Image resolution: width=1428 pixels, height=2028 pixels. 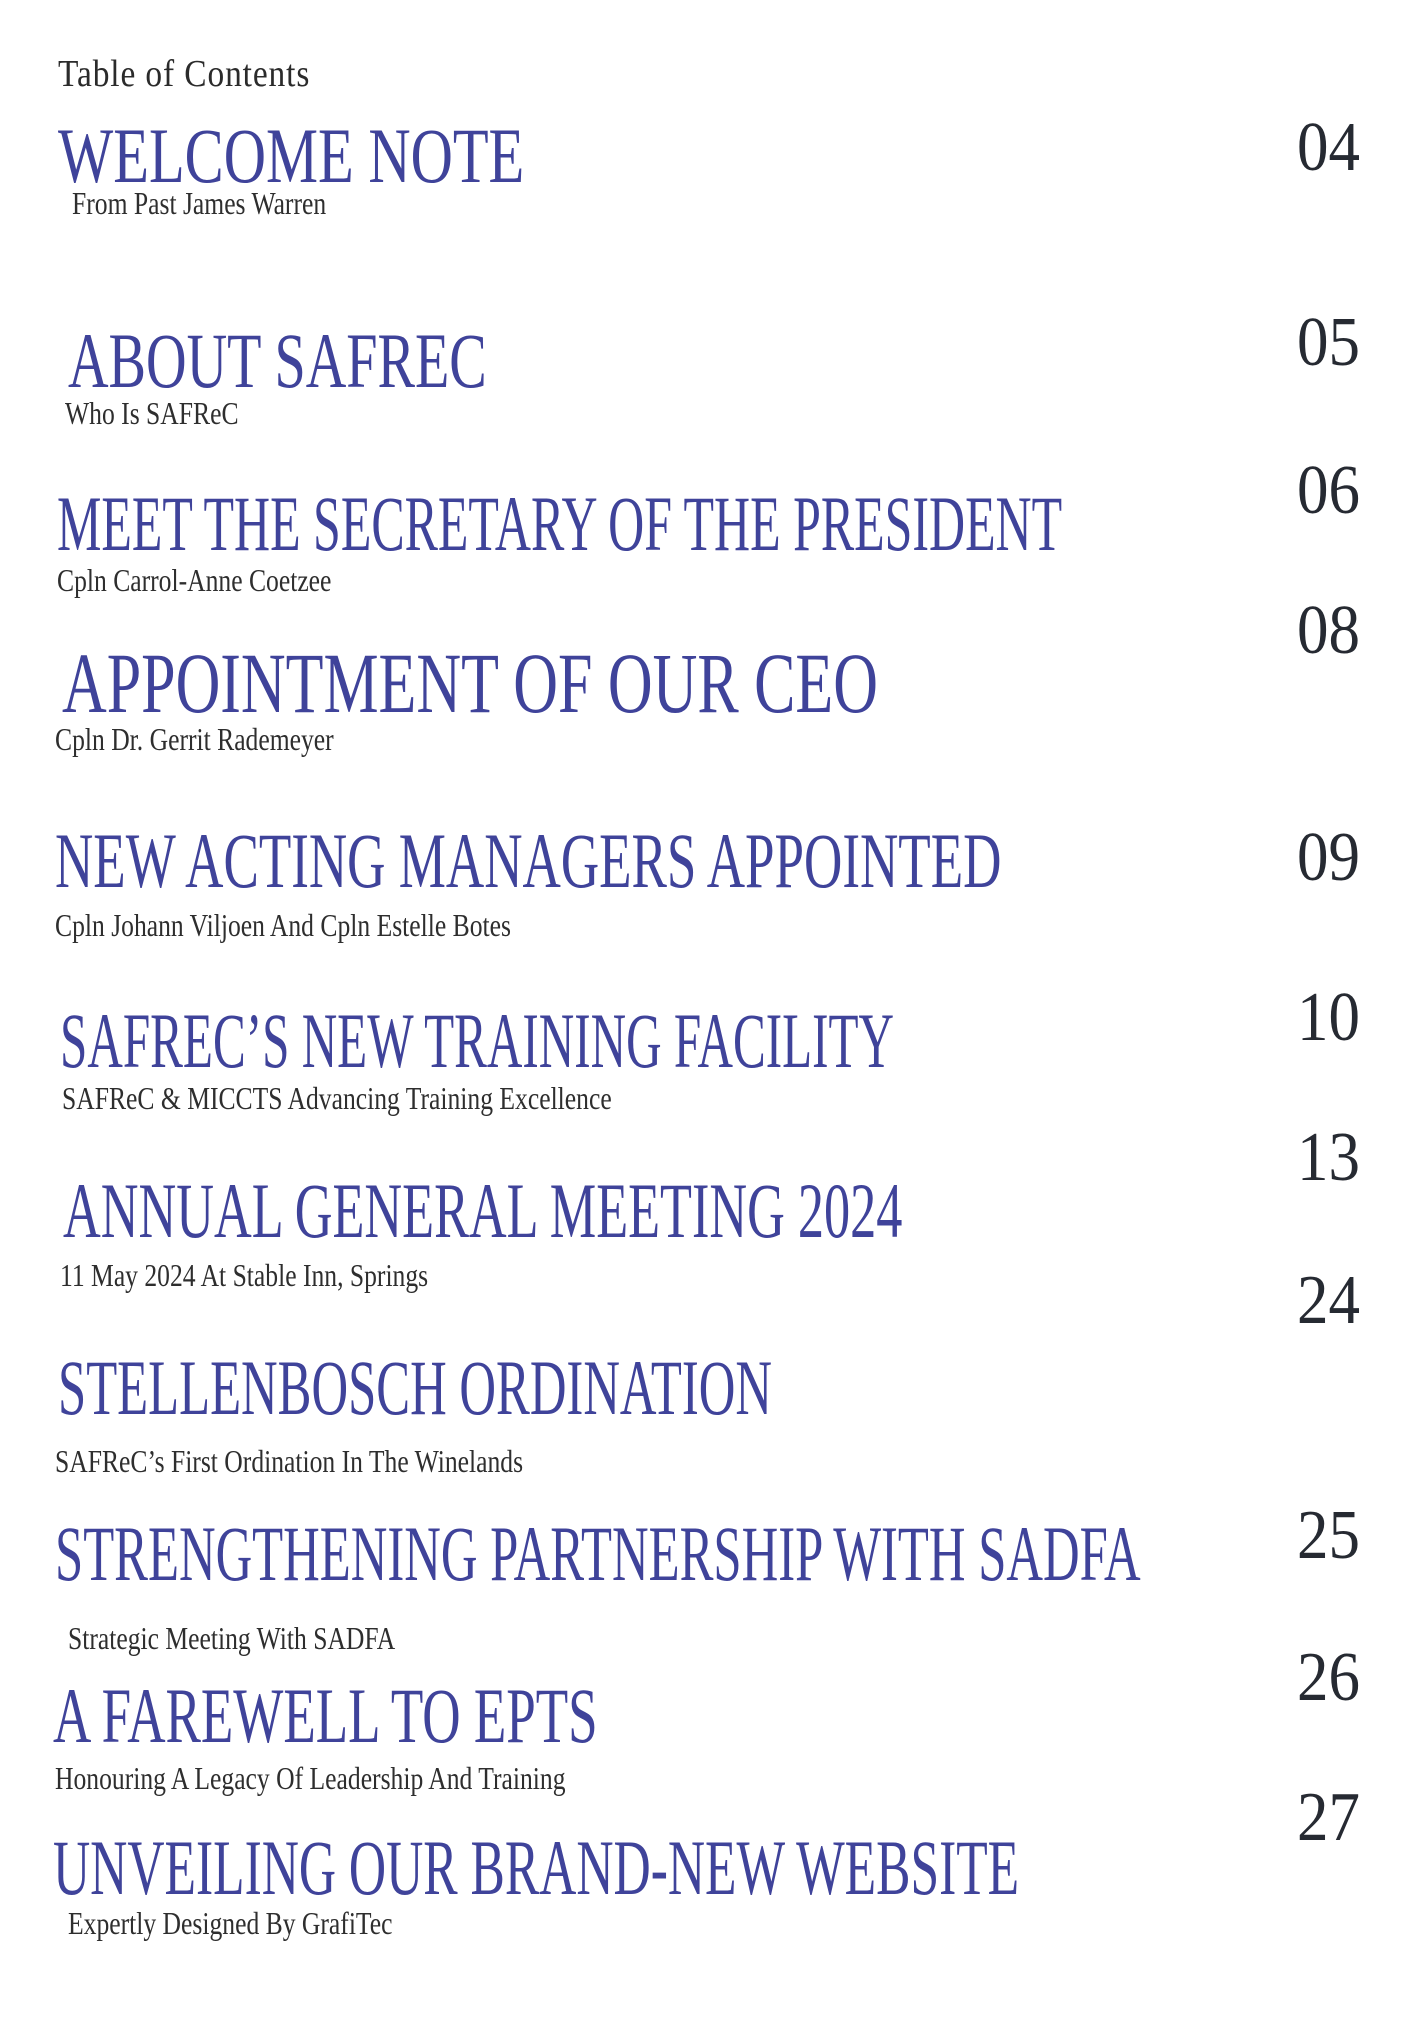 I want to click on toc-entry-page-number: 13, so click(x=1328, y=1157).